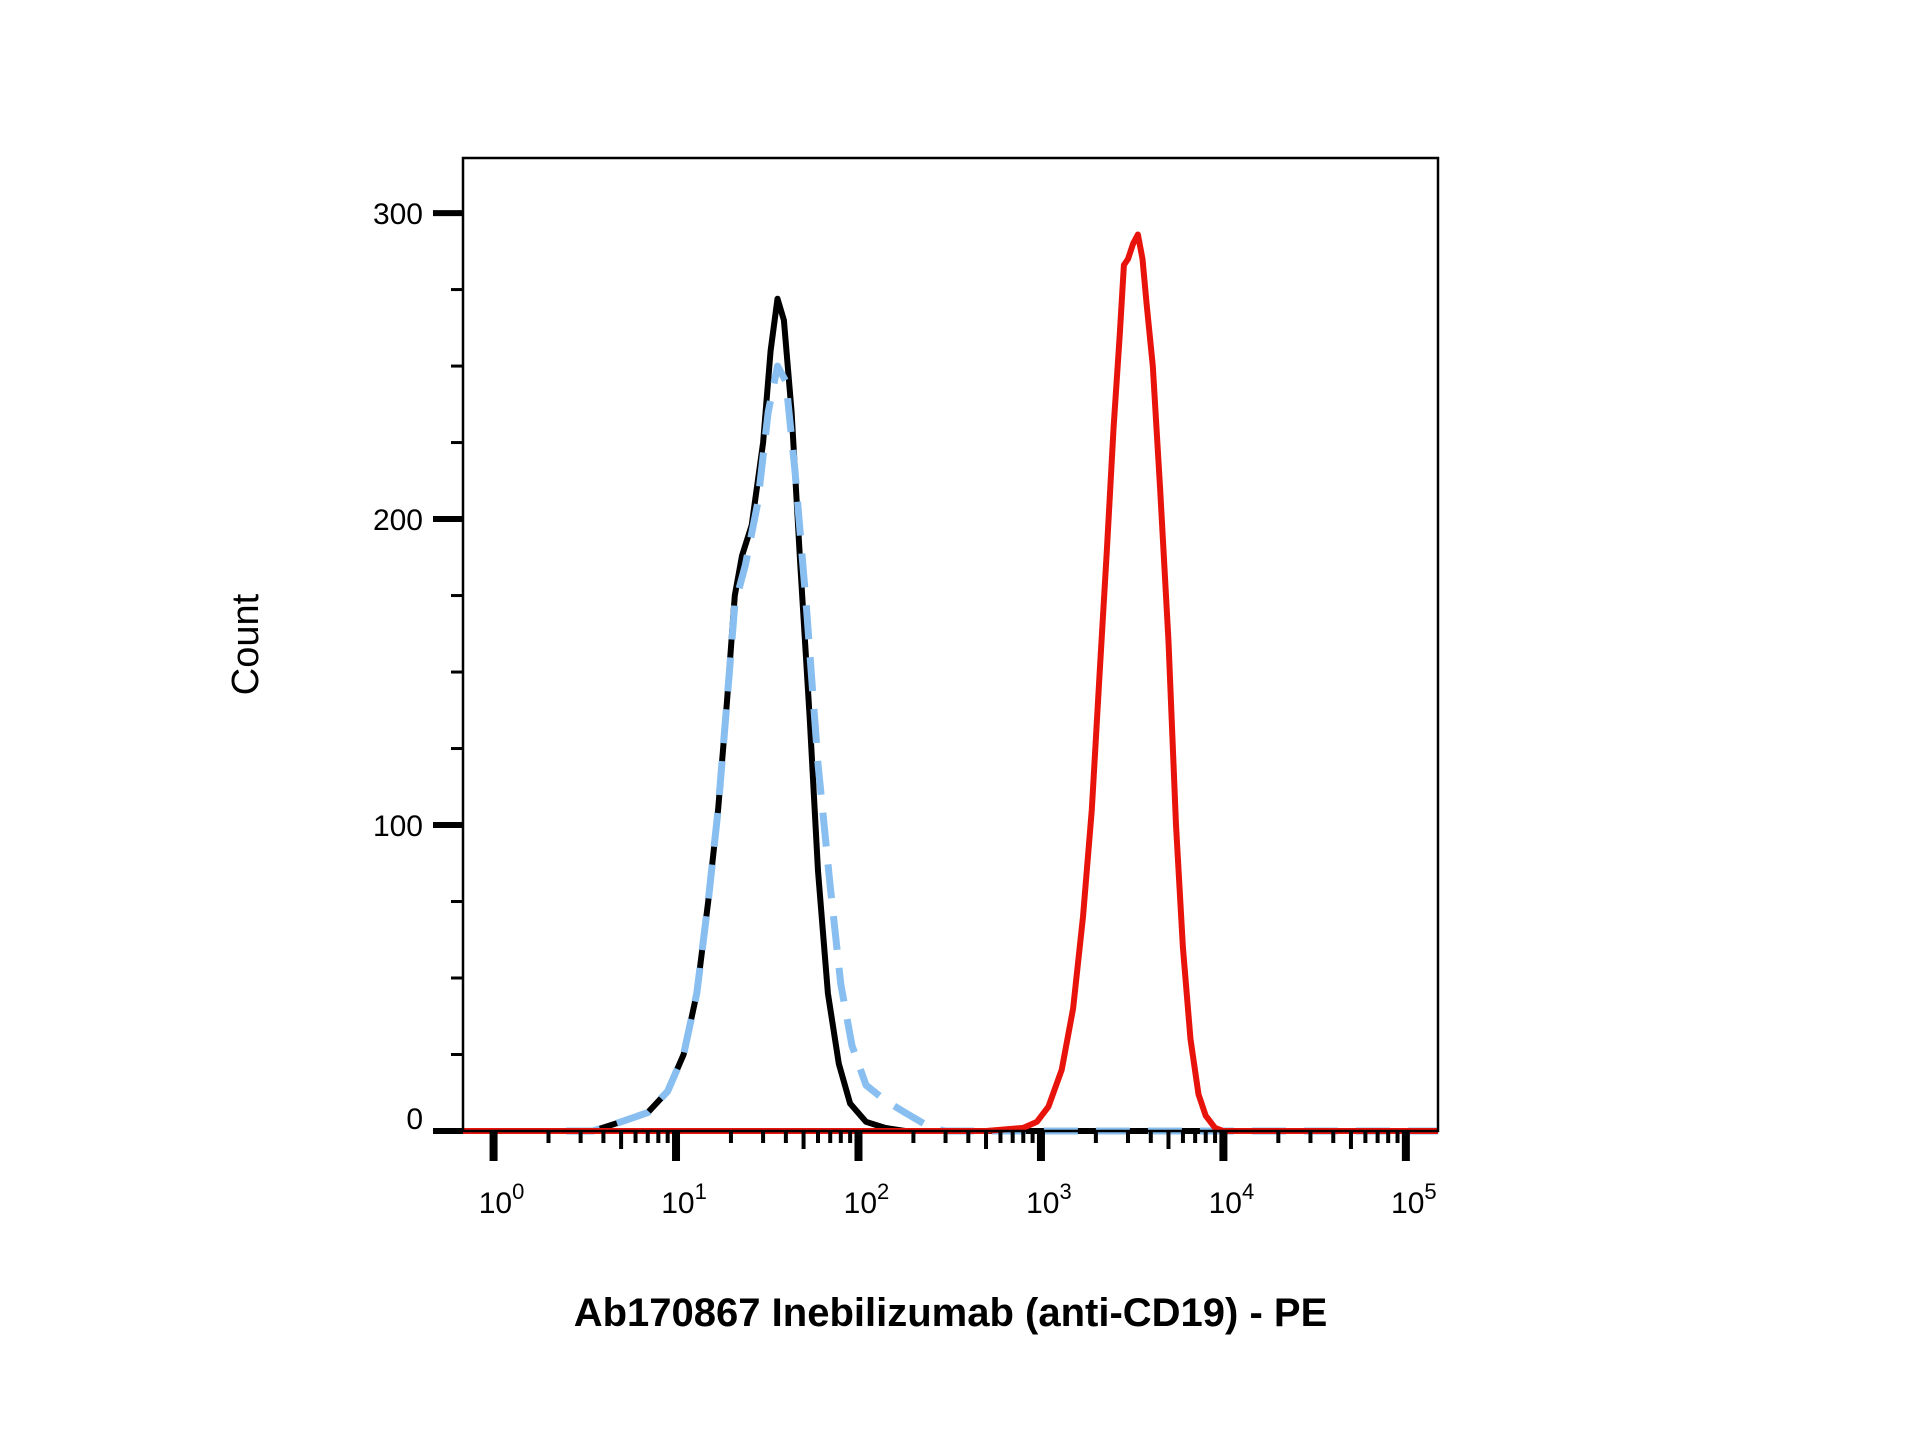  What do you see at coordinates (684, 1199) in the screenshot?
I see `x-tick-label: 10¹` at bounding box center [684, 1199].